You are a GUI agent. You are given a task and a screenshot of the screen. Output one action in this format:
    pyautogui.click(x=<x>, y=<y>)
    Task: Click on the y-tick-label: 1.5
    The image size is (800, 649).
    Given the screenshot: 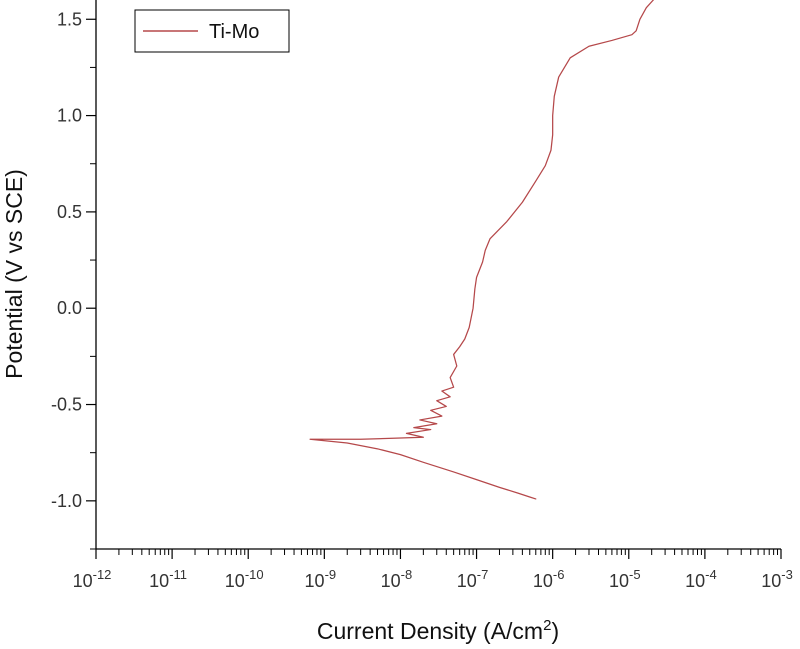 What is the action you would take?
    pyautogui.click(x=69, y=19)
    